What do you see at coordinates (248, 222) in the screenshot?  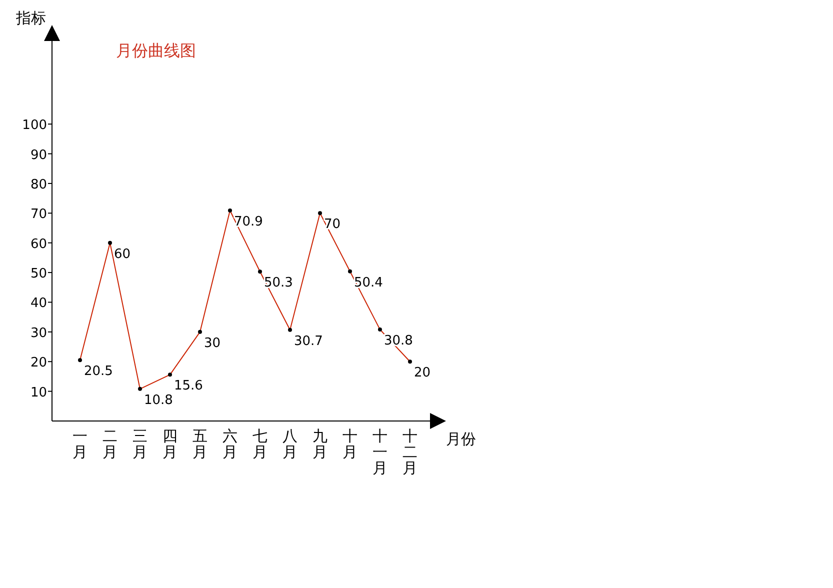 I see `data-label: 70.9` at bounding box center [248, 222].